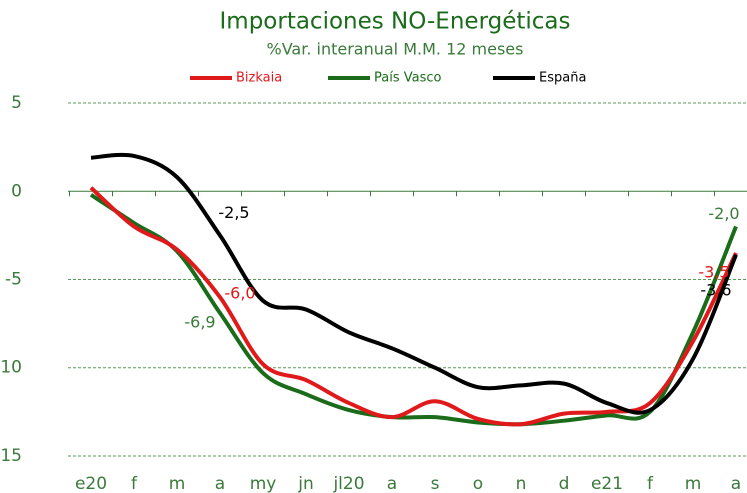 Image resolution: width=747 pixels, height=493 pixels. What do you see at coordinates (259, 78) in the screenshot?
I see `legend-label: Bizkaia` at bounding box center [259, 78].